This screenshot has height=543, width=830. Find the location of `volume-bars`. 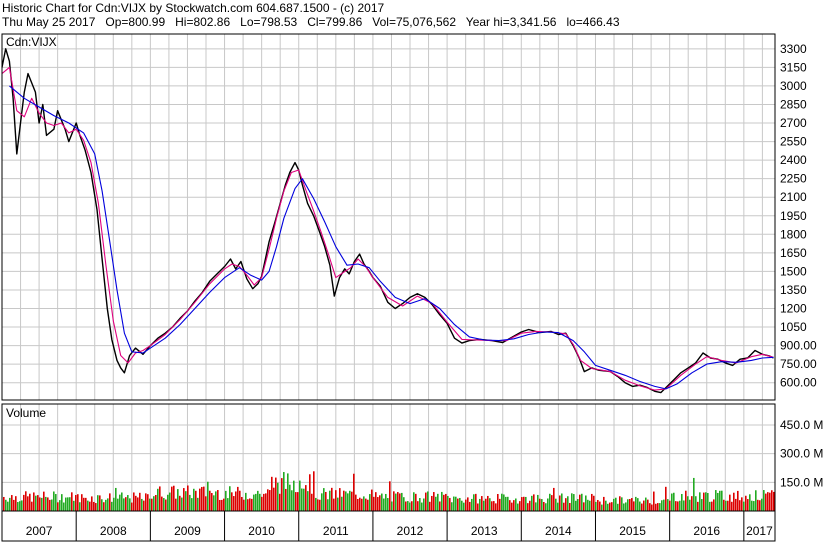

volume-bars is located at coordinates (389, 491).